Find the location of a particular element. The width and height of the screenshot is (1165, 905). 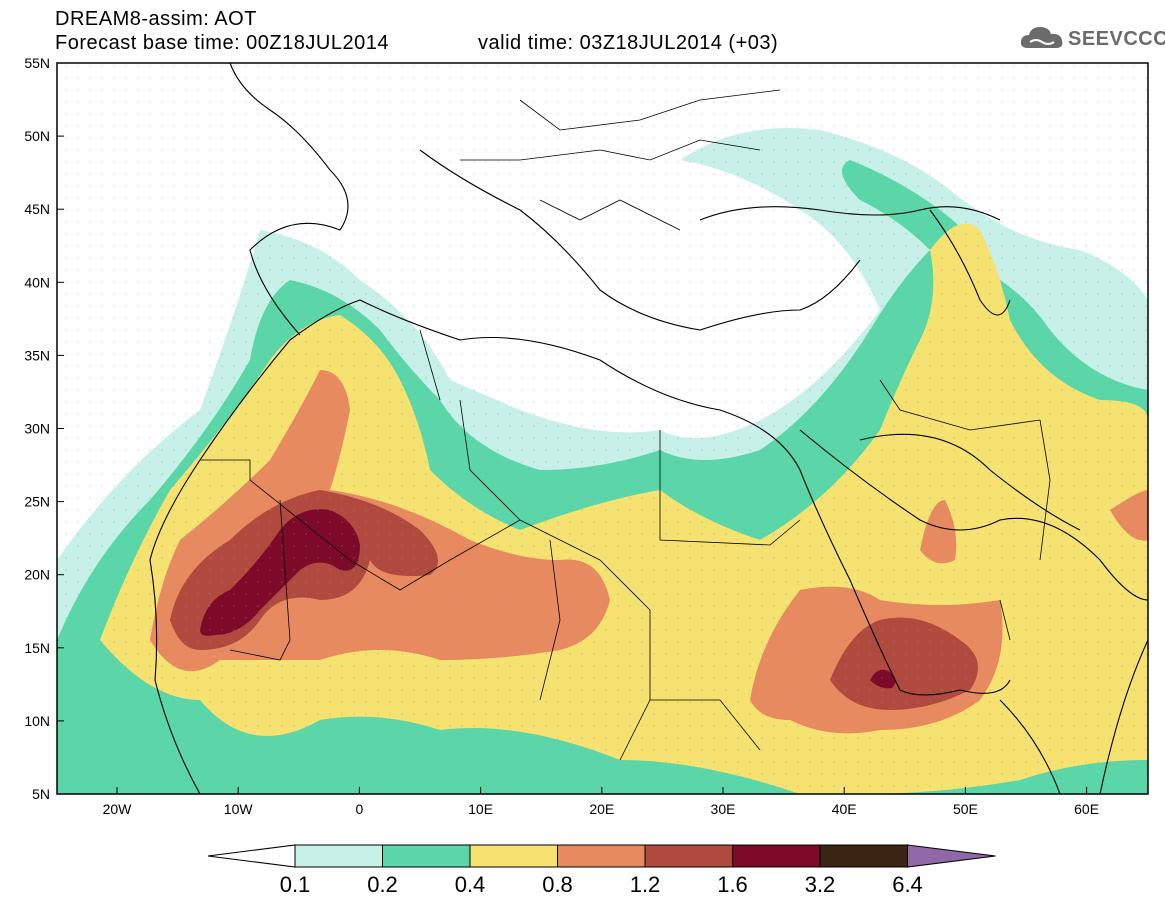

lat-tick-label: 40N is located at coordinates (37, 282).